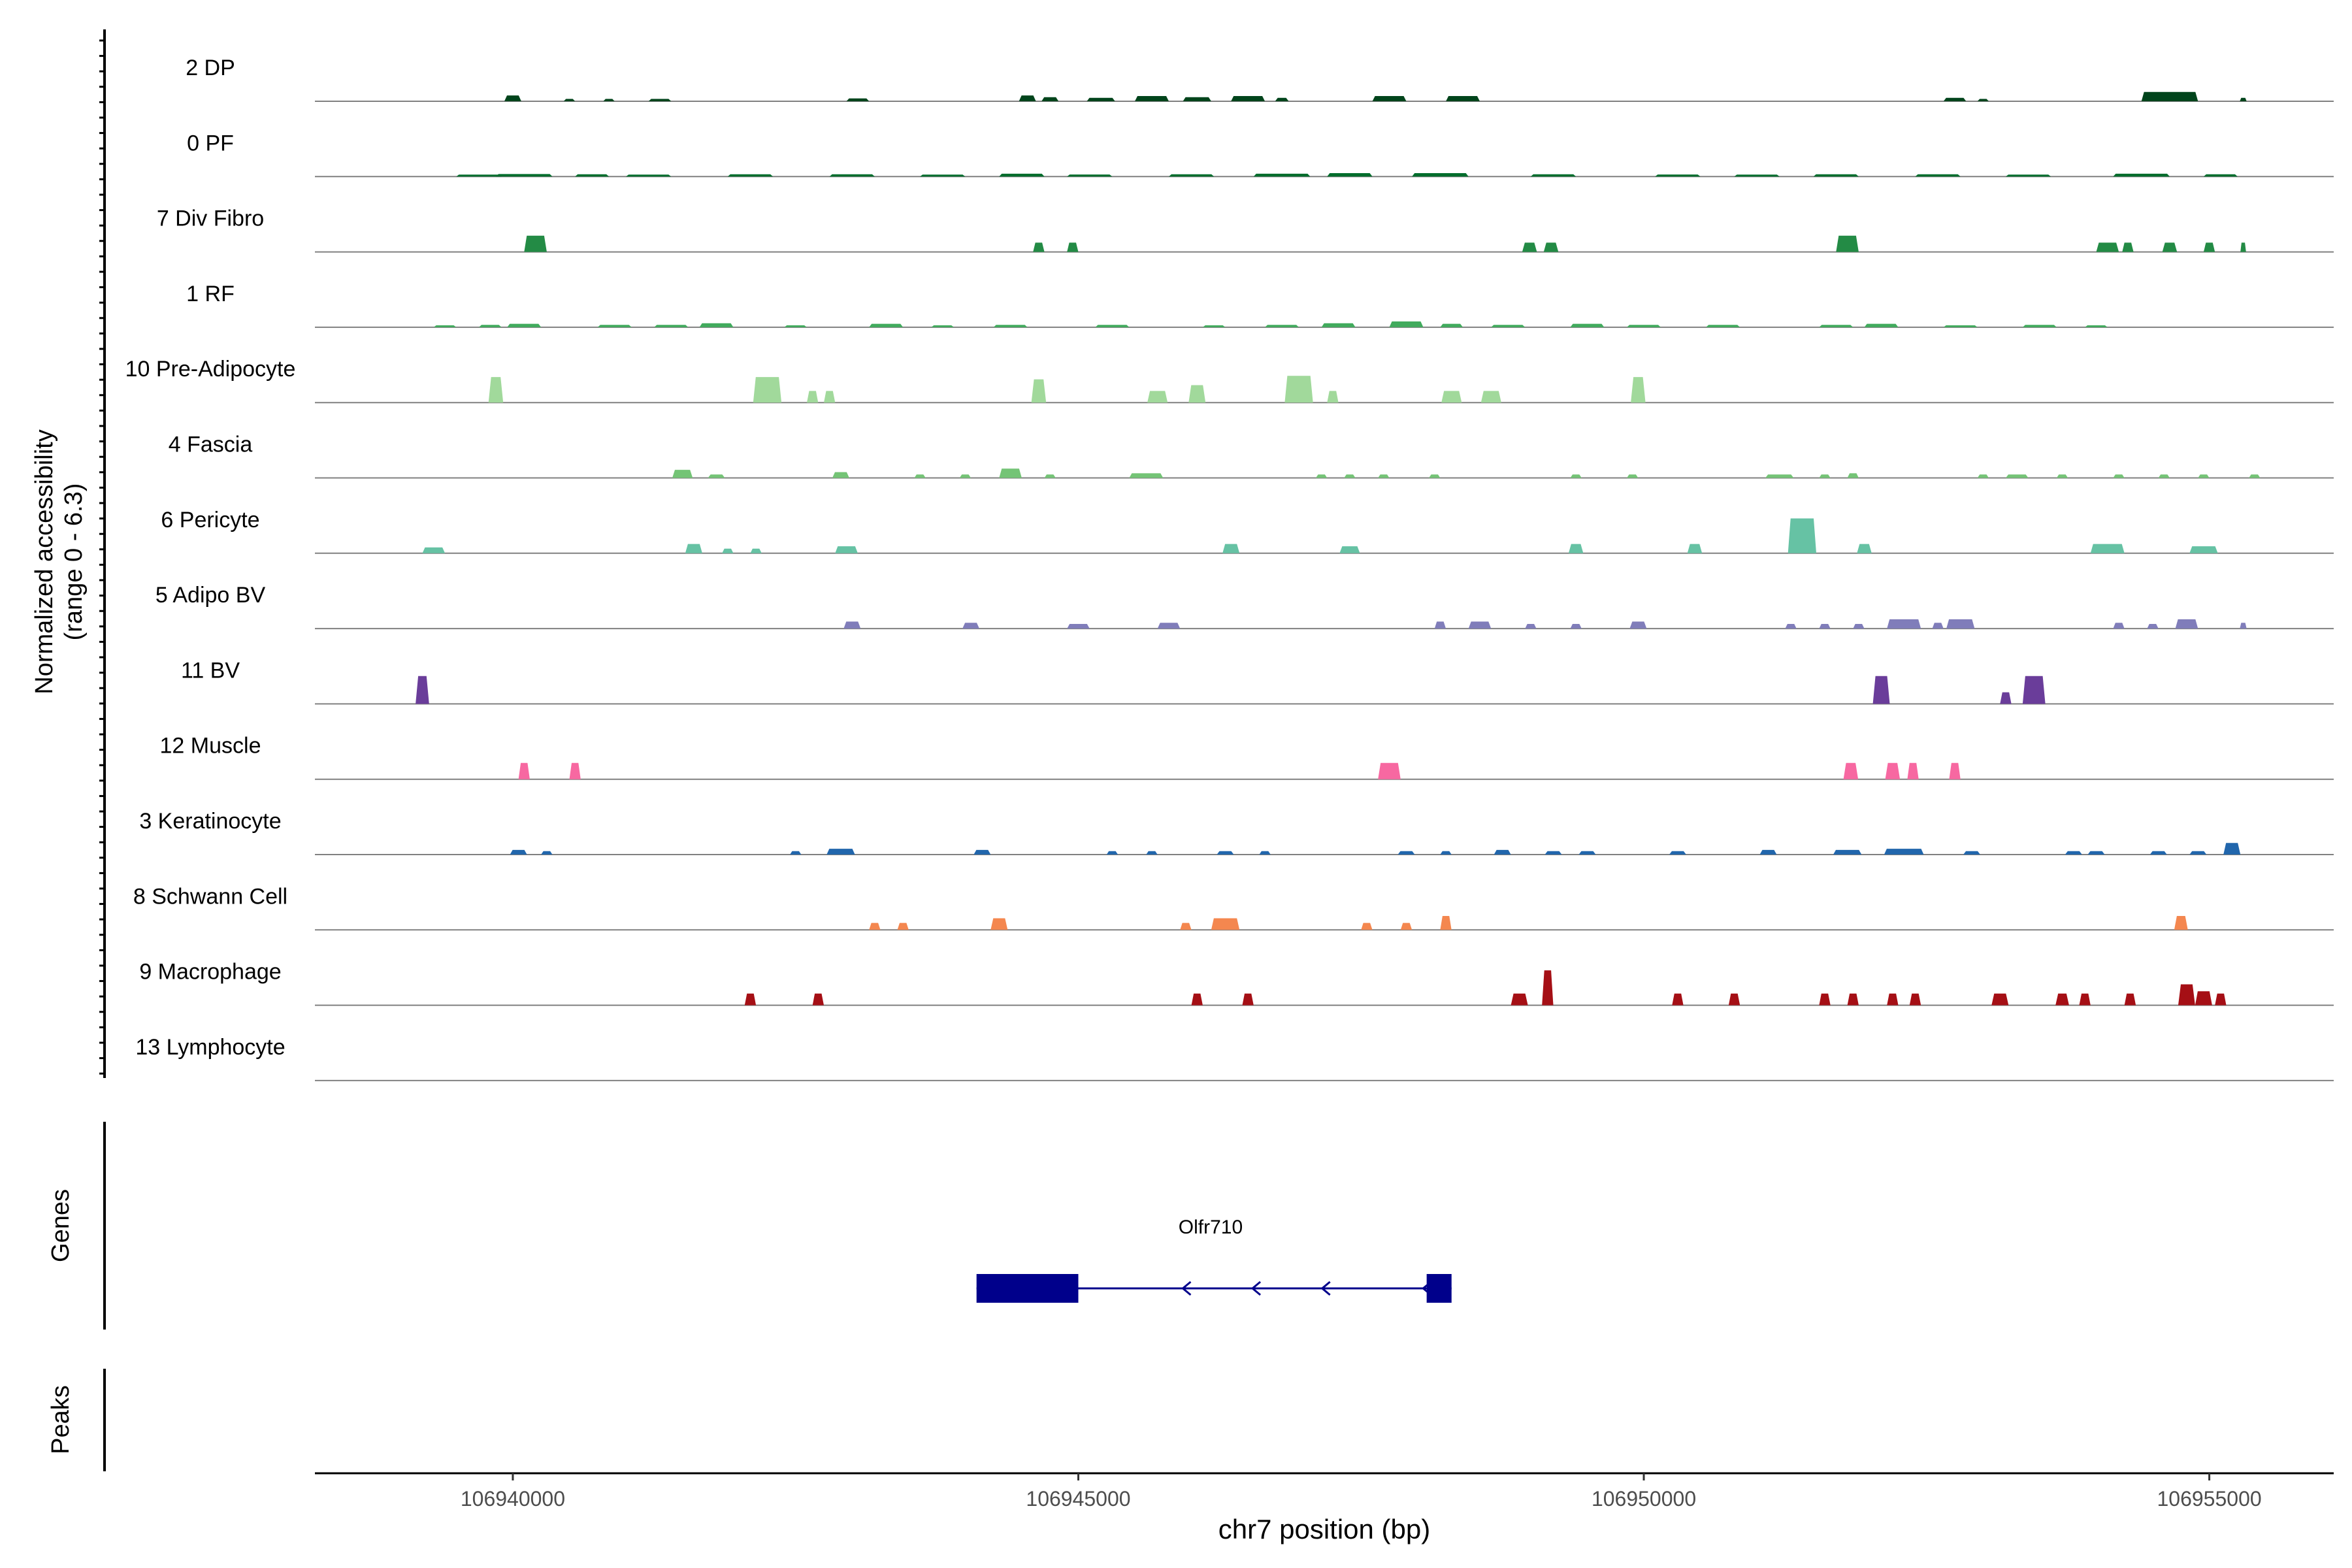 Image resolution: width=2352 pixels, height=1568 pixels. What do you see at coordinates (60, 1225) in the screenshot?
I see `genes-label: Genes` at bounding box center [60, 1225].